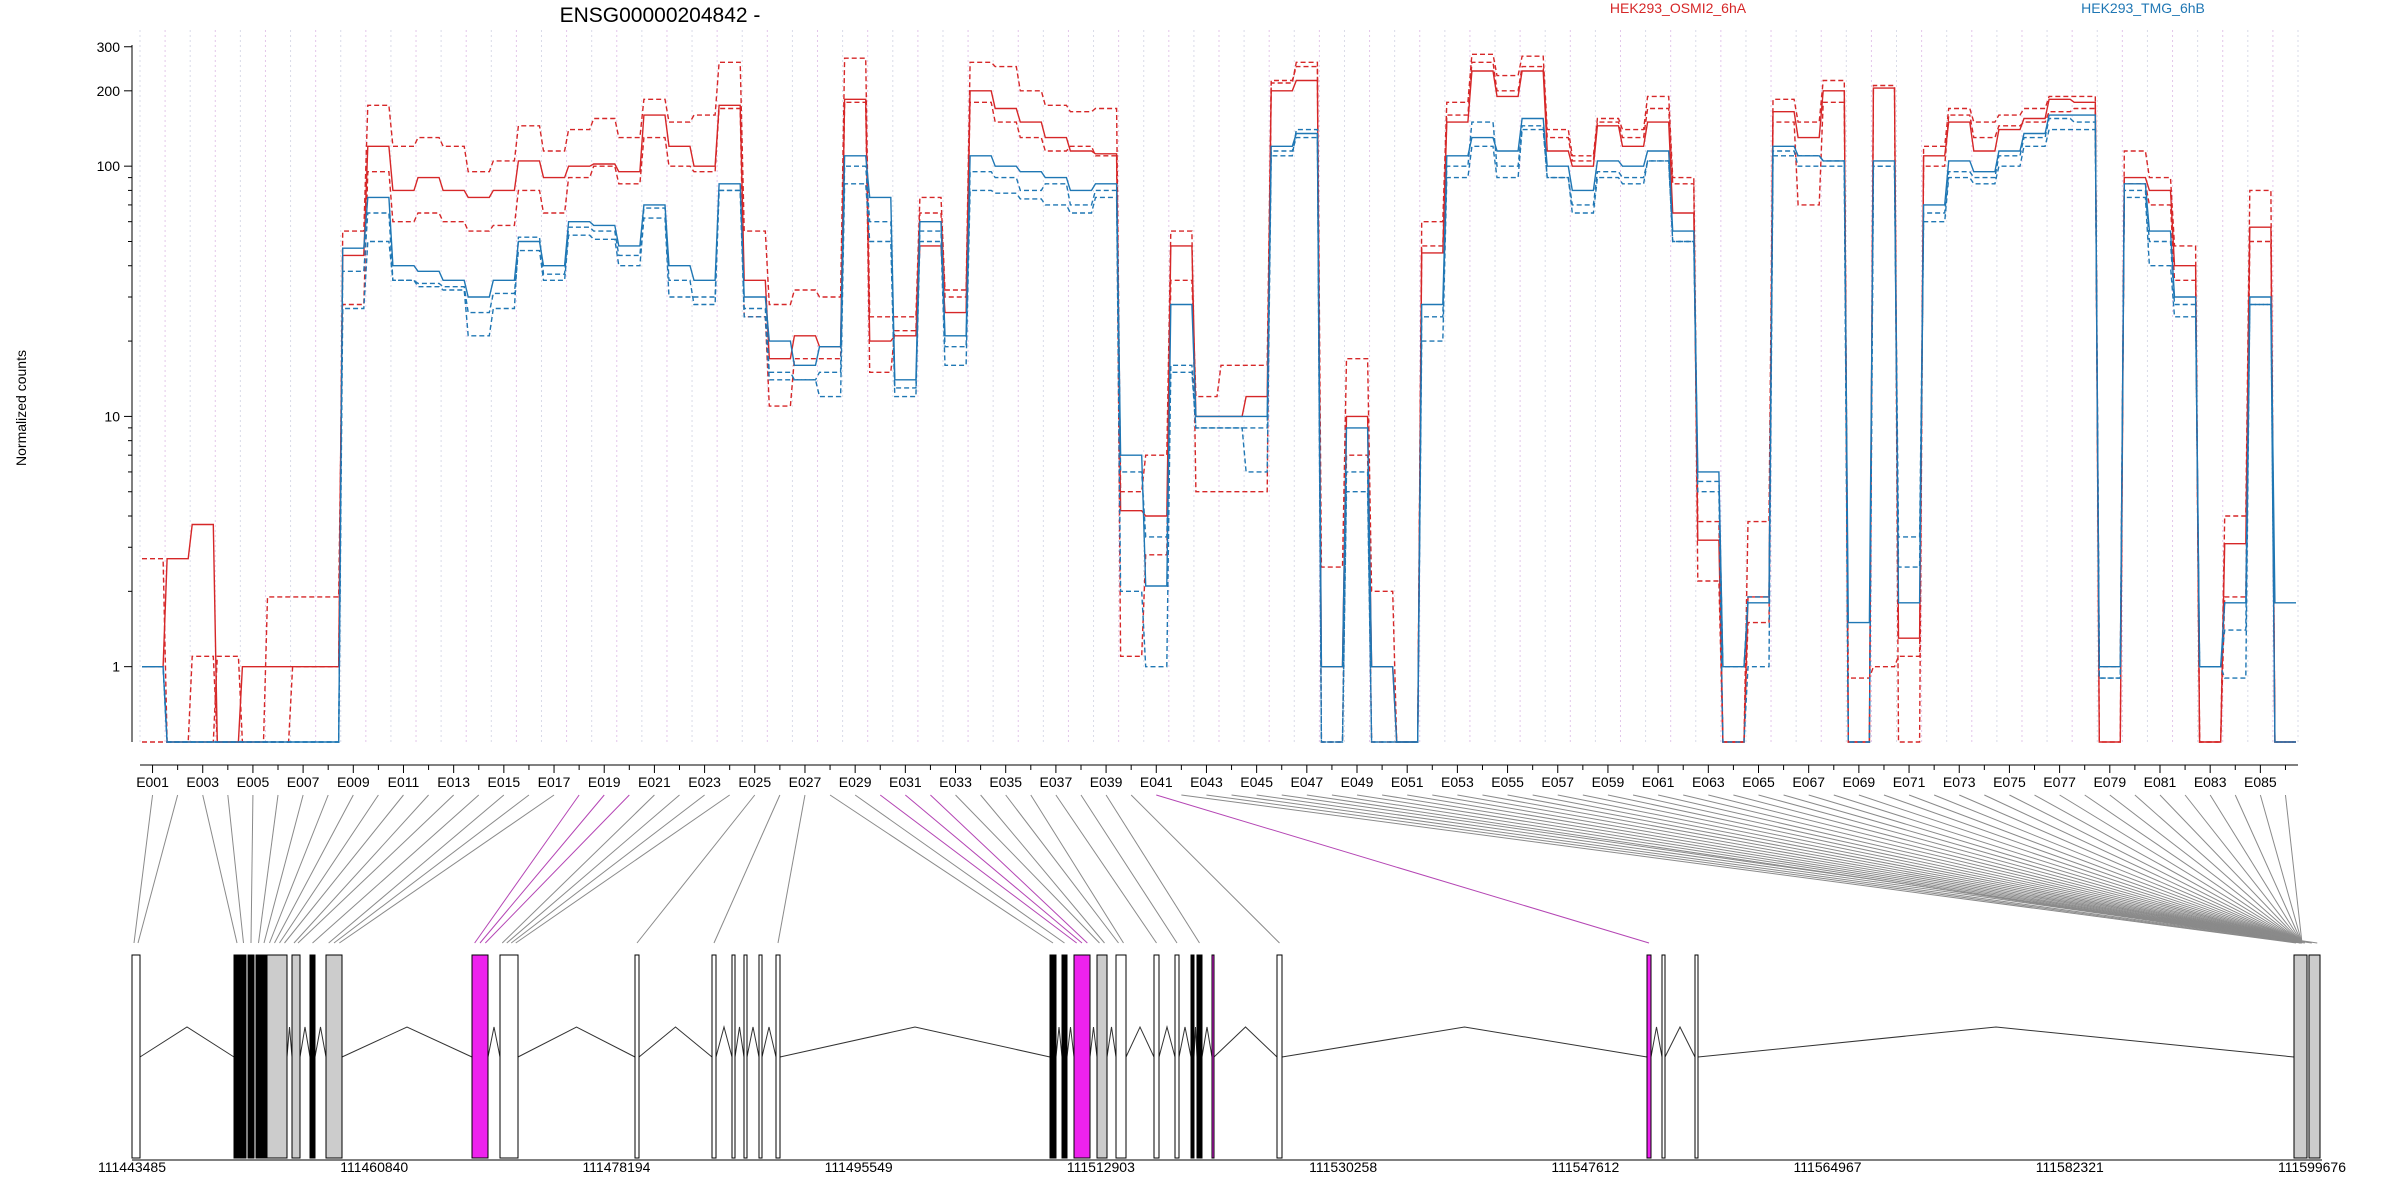 The image size is (2400, 1200). Describe the element at coordinates (109, 166) in the screenshot. I see `y-tick-label: 100` at that location.